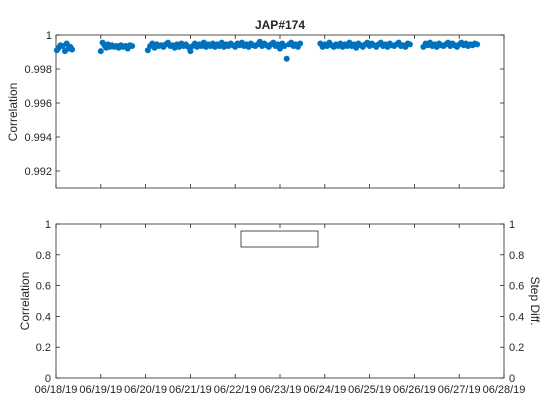 This screenshot has height=420, width=560. What do you see at coordinates (459, 390) in the screenshot?
I see `bottom-x-tick-label: 06/27/19` at bounding box center [459, 390].